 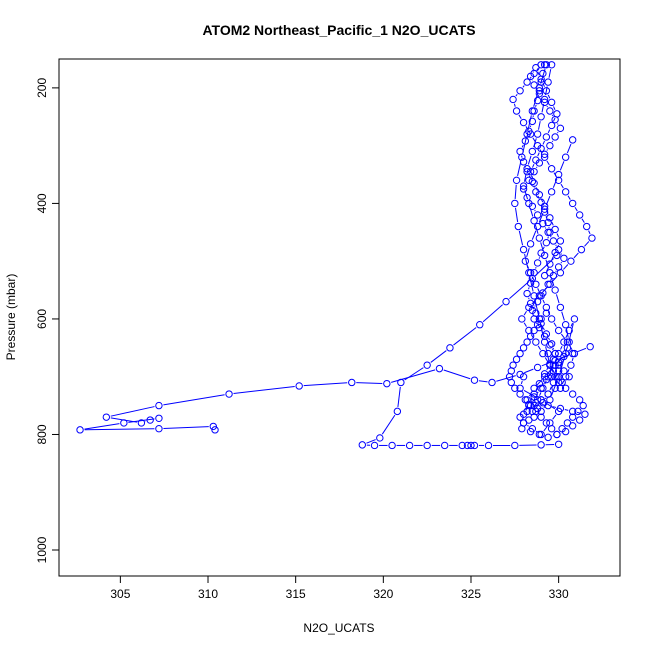 I want to click on x-axis: 305 310 315 320 325 330, so click(x=339, y=588).